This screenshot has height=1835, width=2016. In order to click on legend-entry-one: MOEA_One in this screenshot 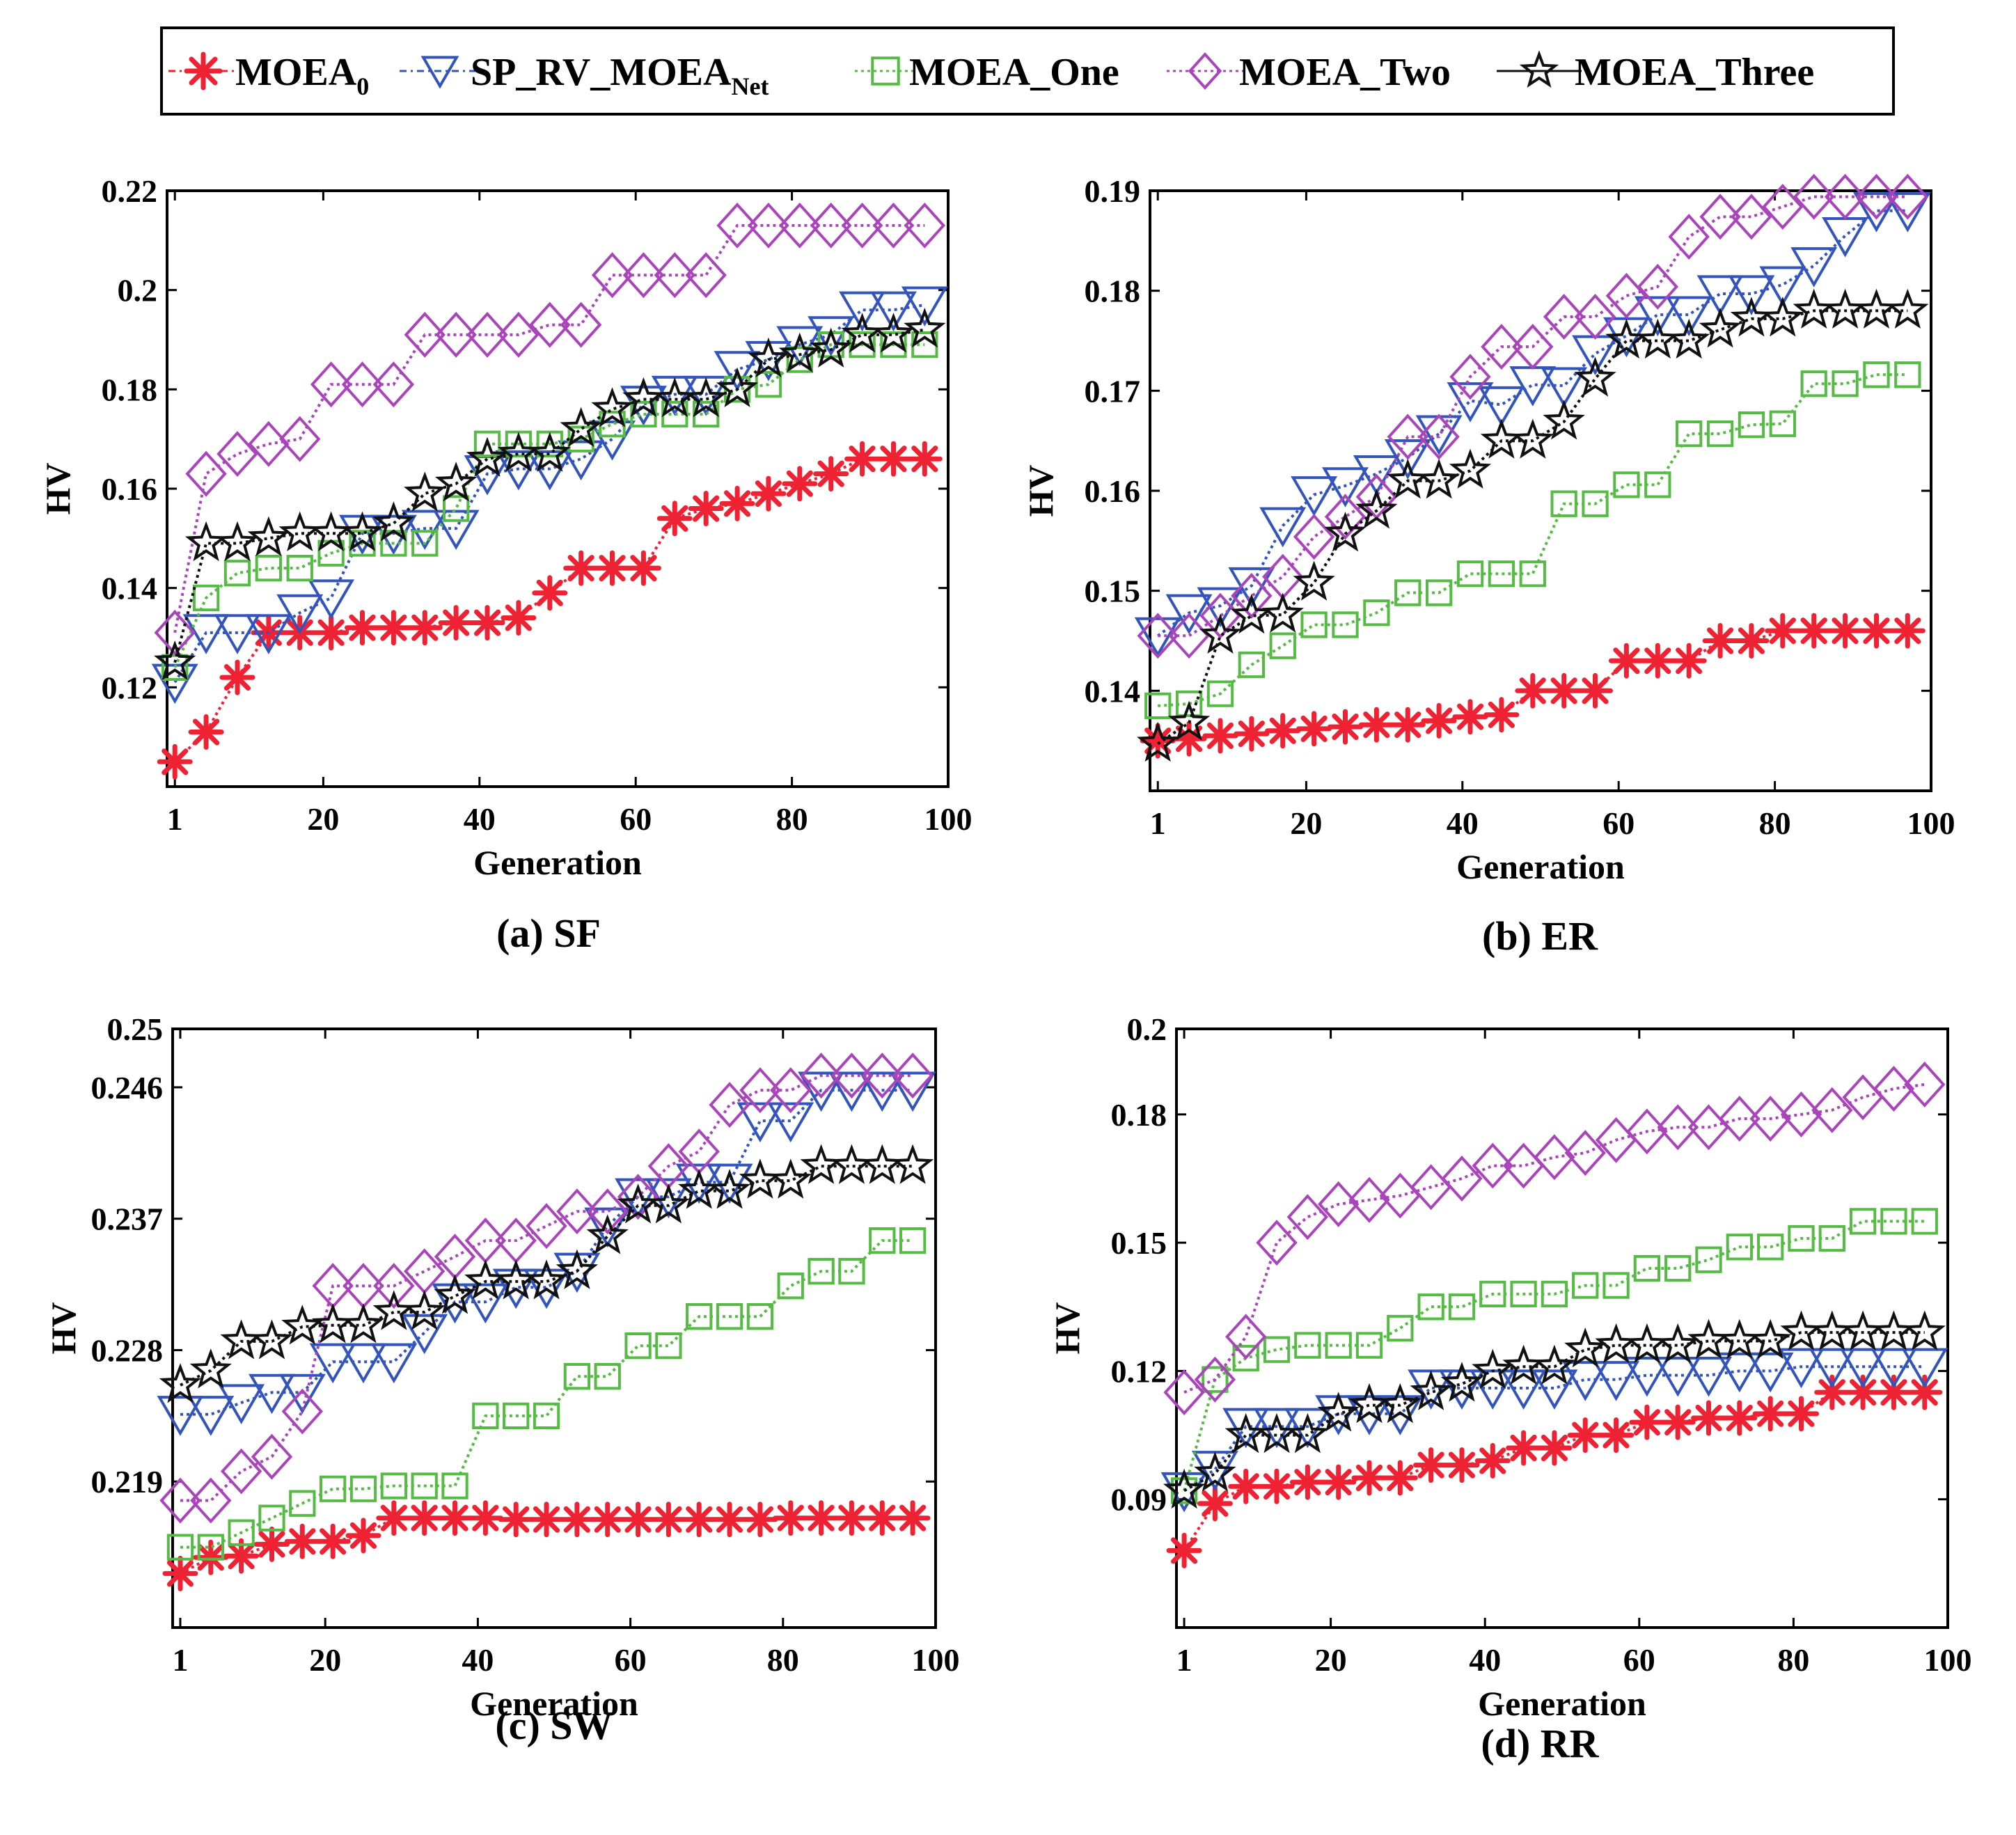, I will do `click(987, 72)`.